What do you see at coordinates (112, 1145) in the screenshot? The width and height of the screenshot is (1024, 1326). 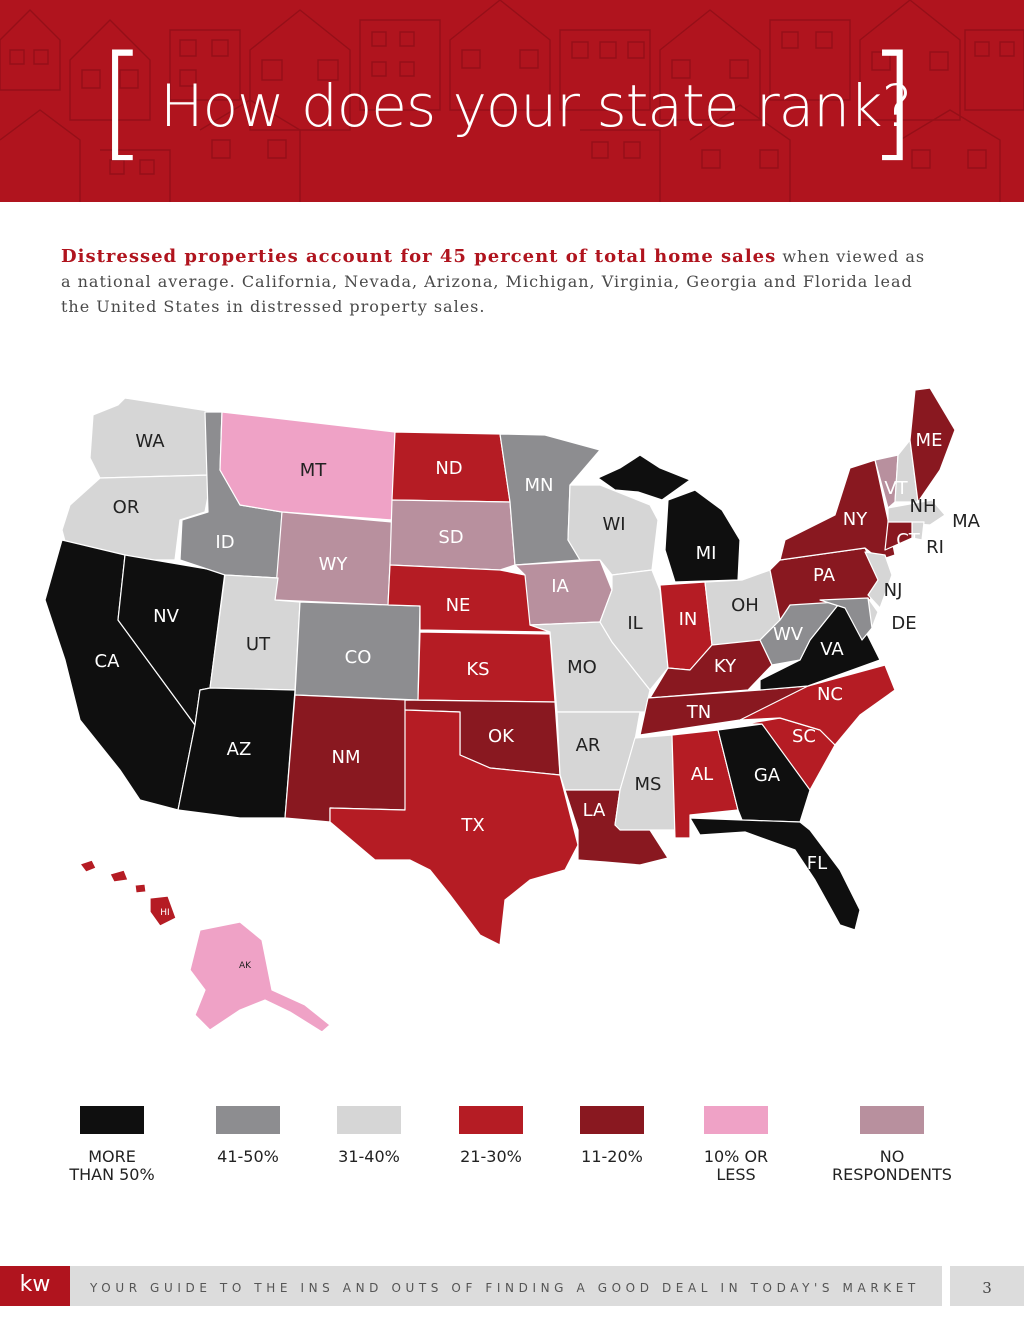 I see `legend-item-more-than-50: MORE THAN 50%` at bounding box center [112, 1145].